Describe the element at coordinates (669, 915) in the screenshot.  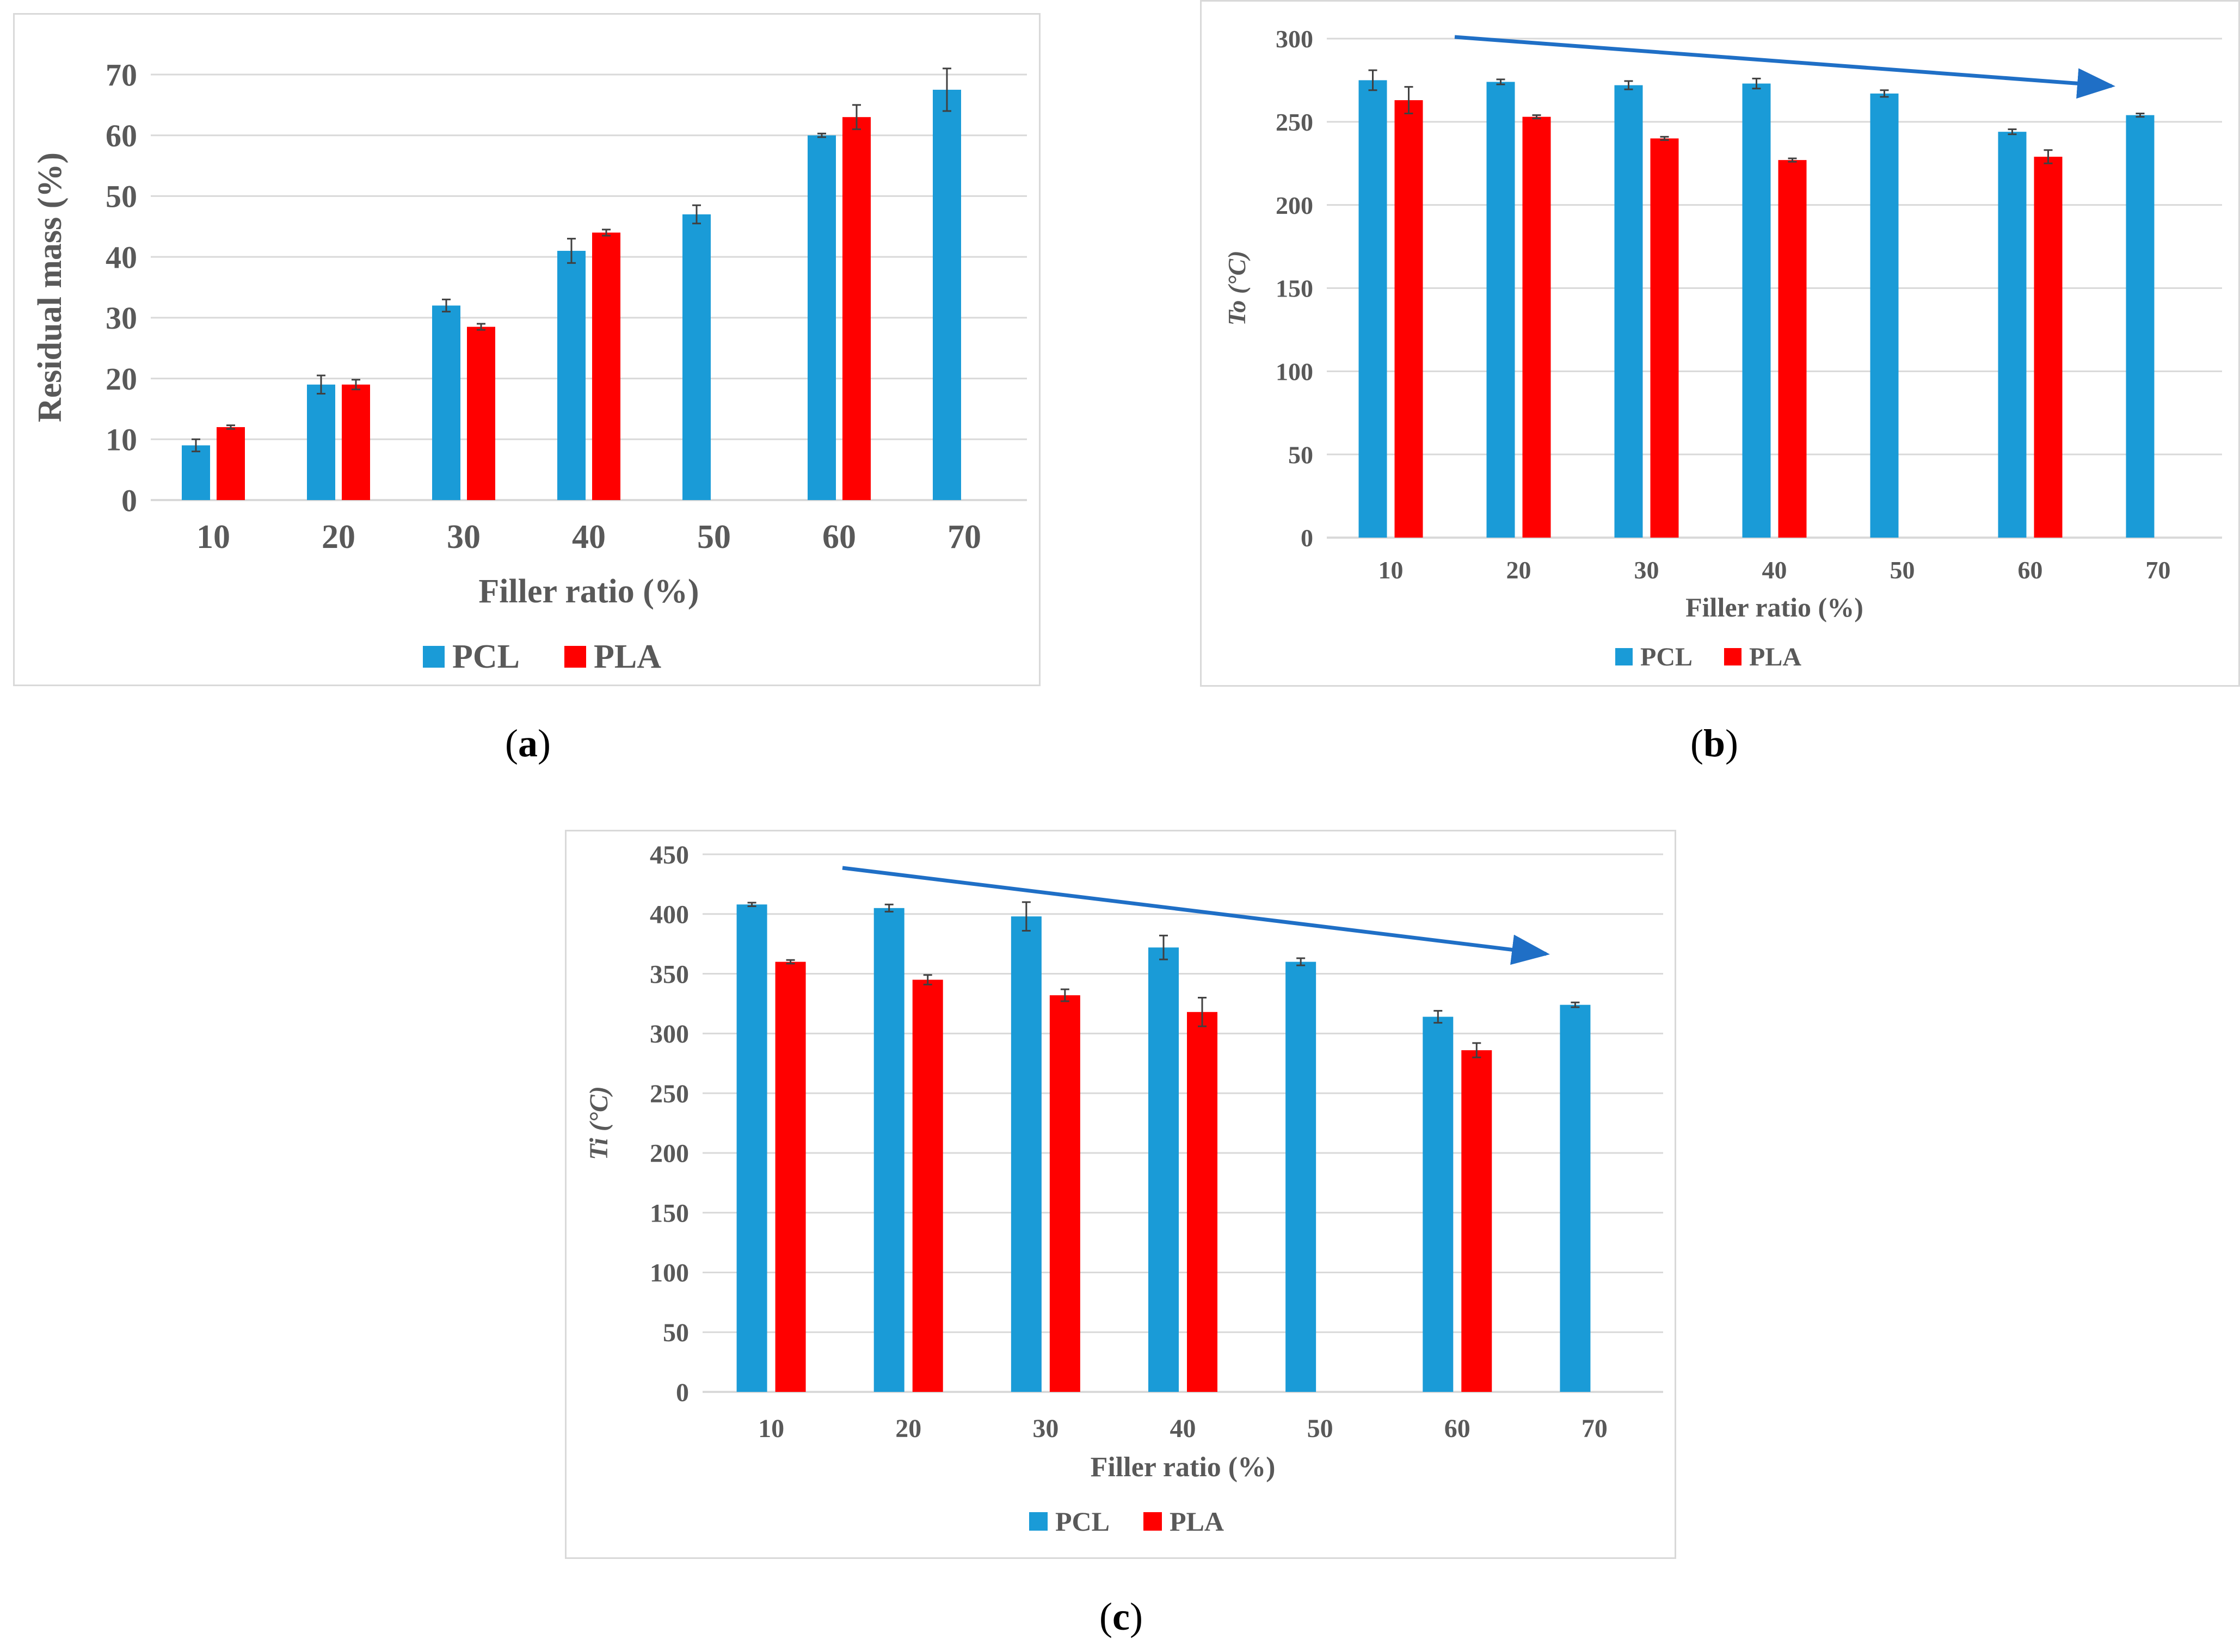
I see `y-tick-label: 400` at that location.